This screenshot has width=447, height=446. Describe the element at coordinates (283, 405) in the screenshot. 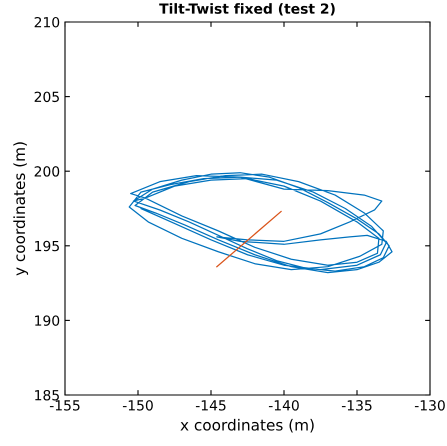

I see `x-tick-label: -140` at that location.